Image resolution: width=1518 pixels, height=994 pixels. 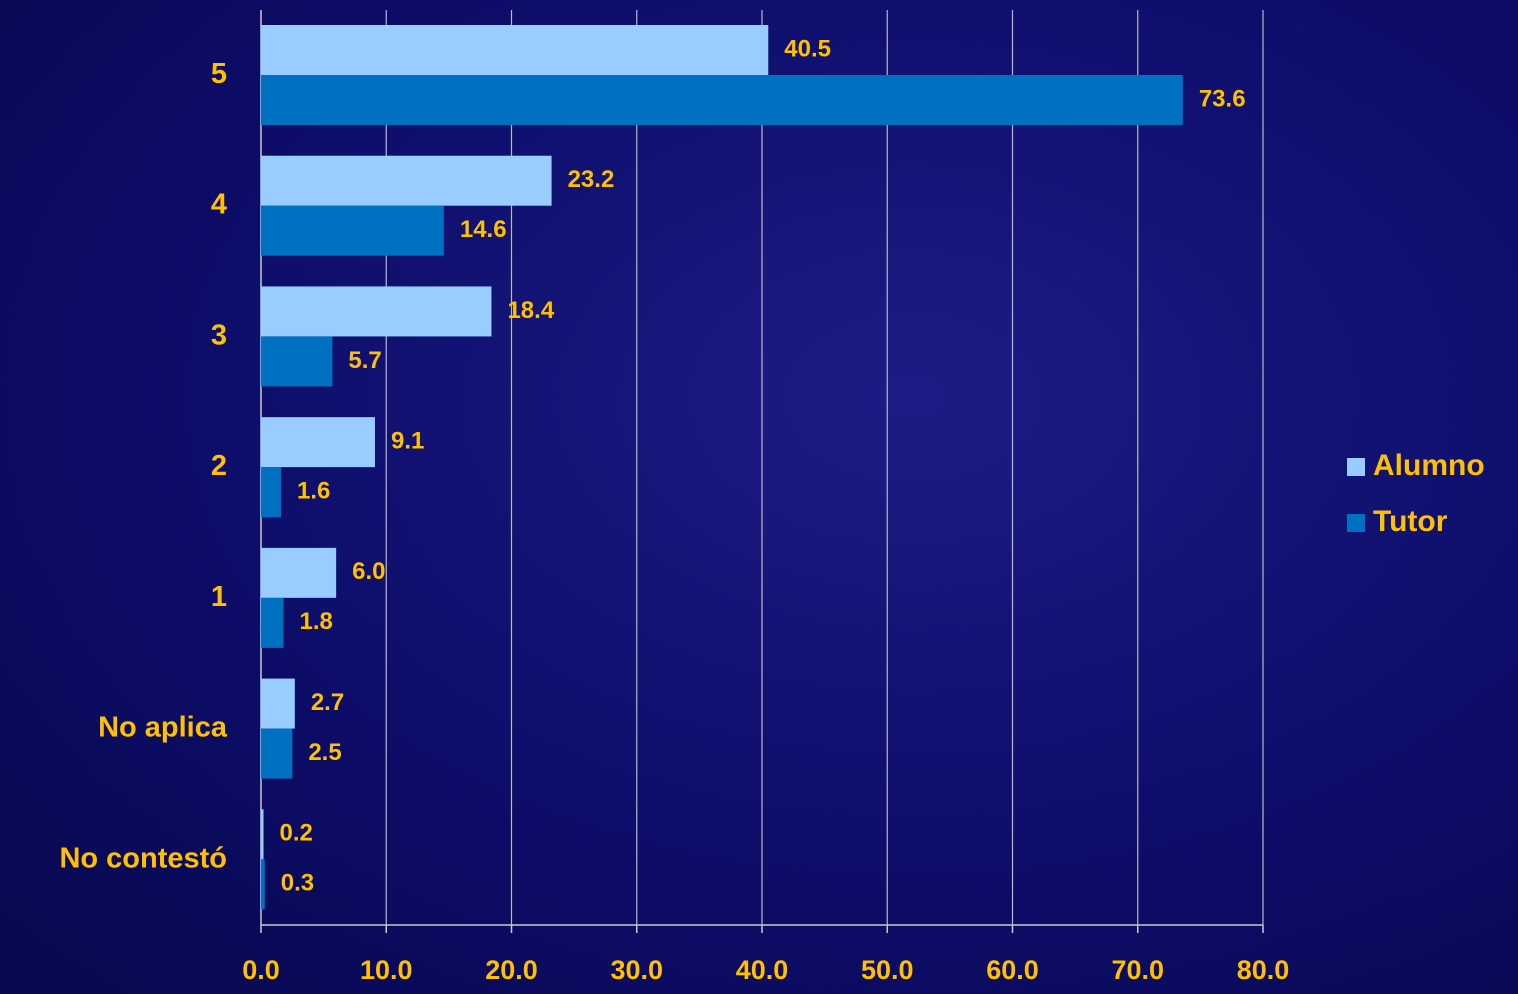 I want to click on legend-label: Alumno, so click(x=1429, y=465).